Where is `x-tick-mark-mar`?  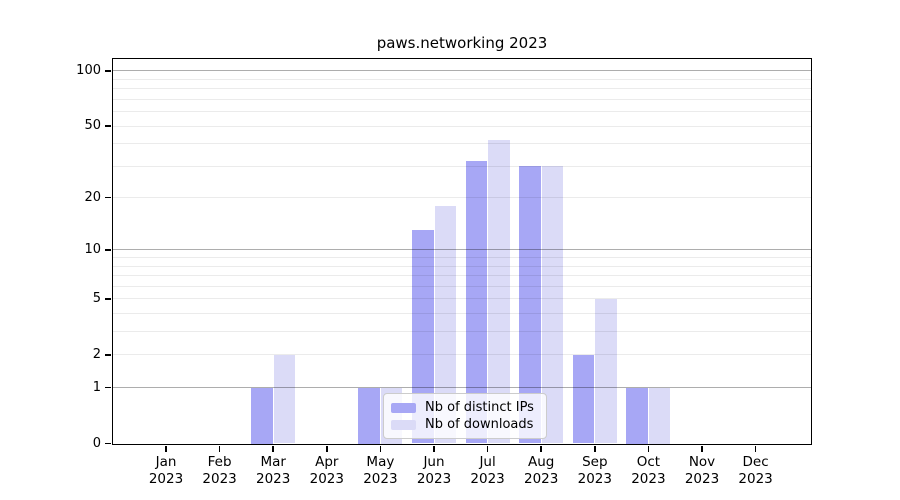
x-tick-mark-mar is located at coordinates (273, 449).